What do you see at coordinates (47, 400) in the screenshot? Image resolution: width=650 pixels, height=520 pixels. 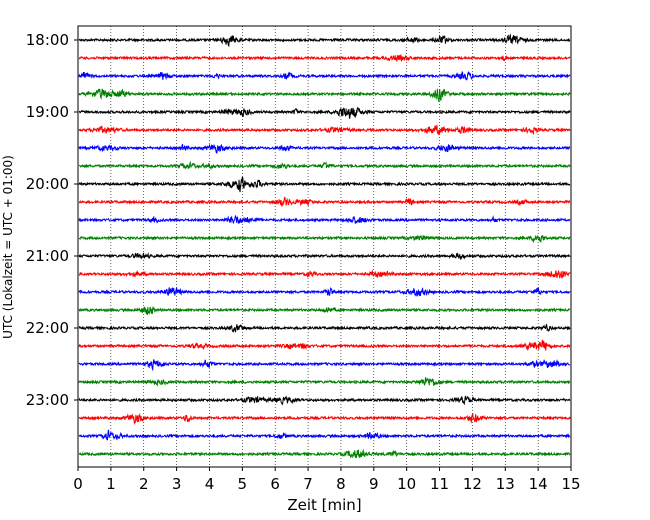 I see `y-tick-label: 23:00` at bounding box center [47, 400].